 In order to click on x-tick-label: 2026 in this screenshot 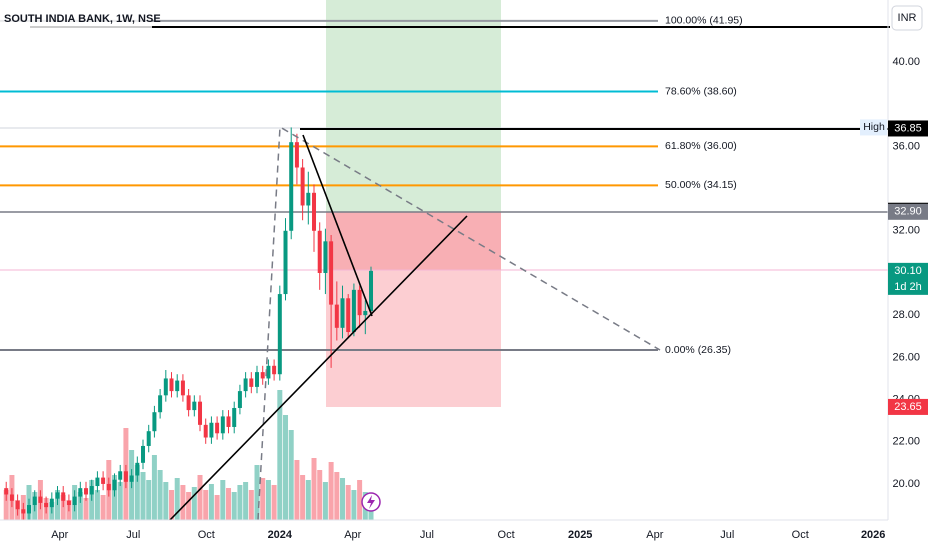, I will do `click(873, 535)`.